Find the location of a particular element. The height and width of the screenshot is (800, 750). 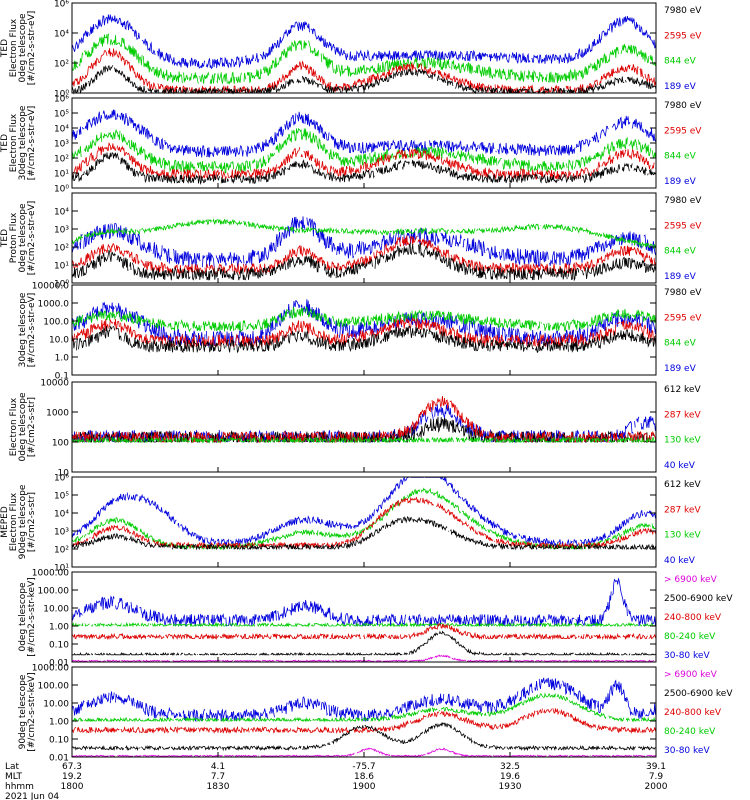

panel-5-ytick-label-4: 10000 is located at coordinates (54, 384).